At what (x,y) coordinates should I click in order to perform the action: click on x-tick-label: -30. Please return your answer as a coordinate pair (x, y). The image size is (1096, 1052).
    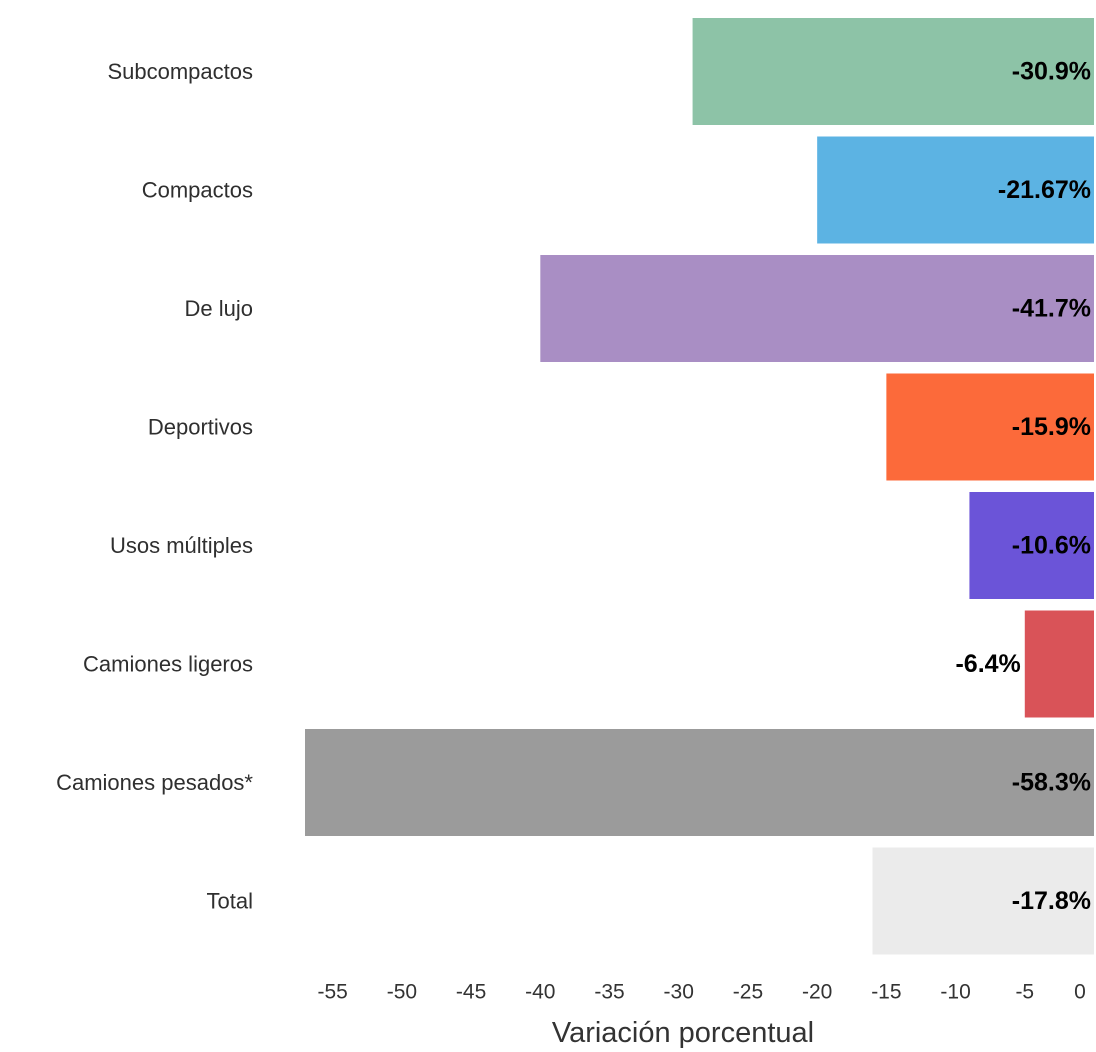
    Looking at the image, I should click on (679, 992).